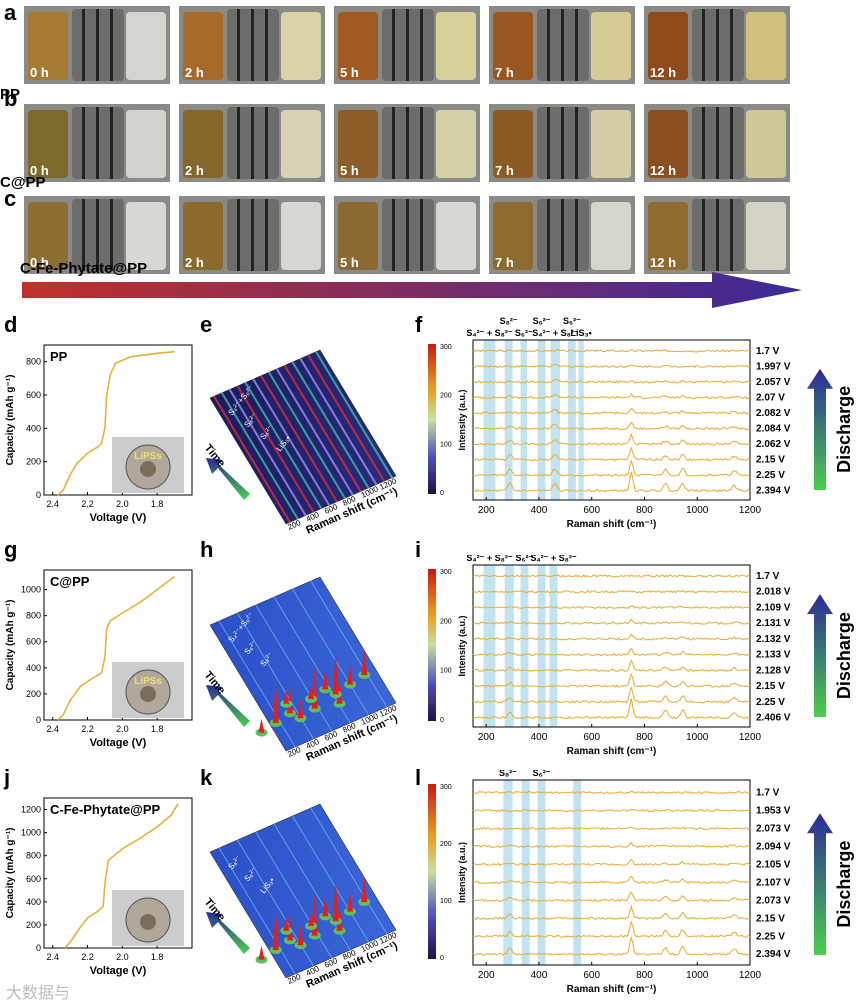 Image resolution: width=865 pixels, height=1005 pixels. Describe the element at coordinates (580, 333) in the screenshot. I see `peak-label: LiS₃•` at that location.